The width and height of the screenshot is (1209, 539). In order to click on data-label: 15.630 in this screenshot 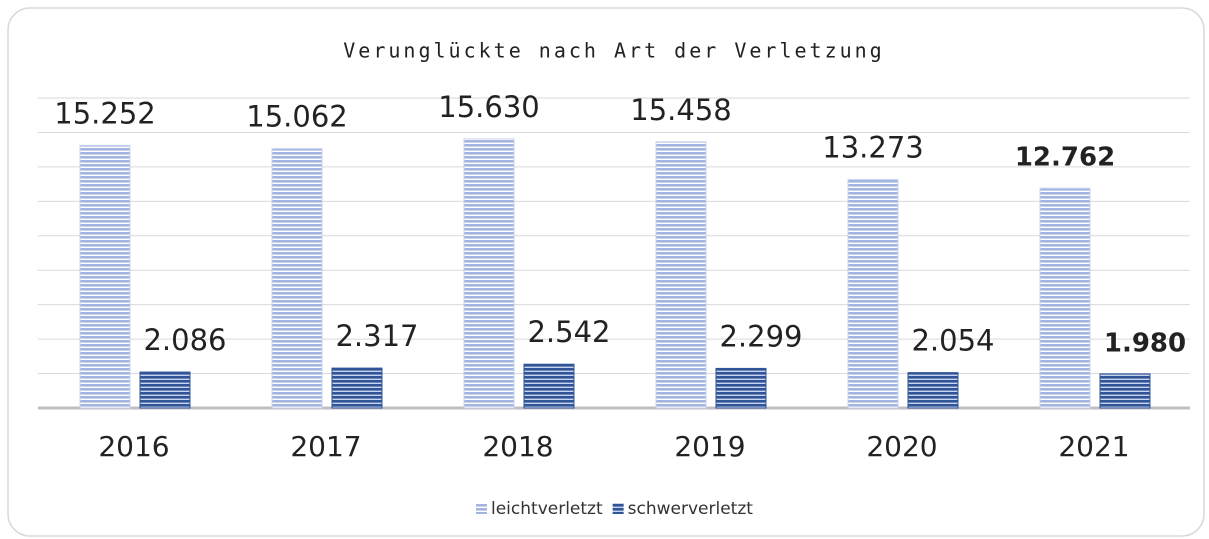, I will do `click(488, 107)`.